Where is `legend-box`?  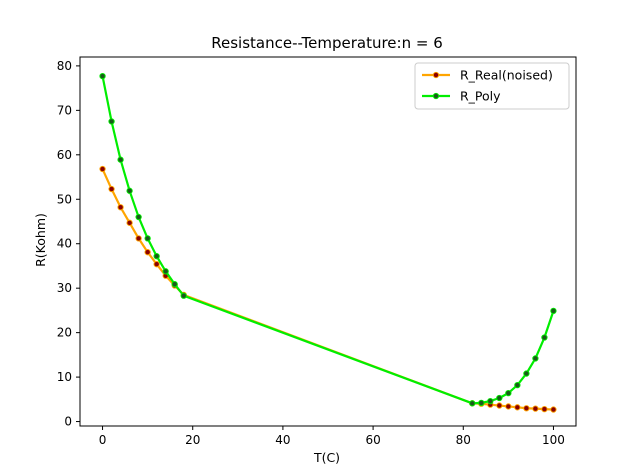 legend-box is located at coordinates (492, 86).